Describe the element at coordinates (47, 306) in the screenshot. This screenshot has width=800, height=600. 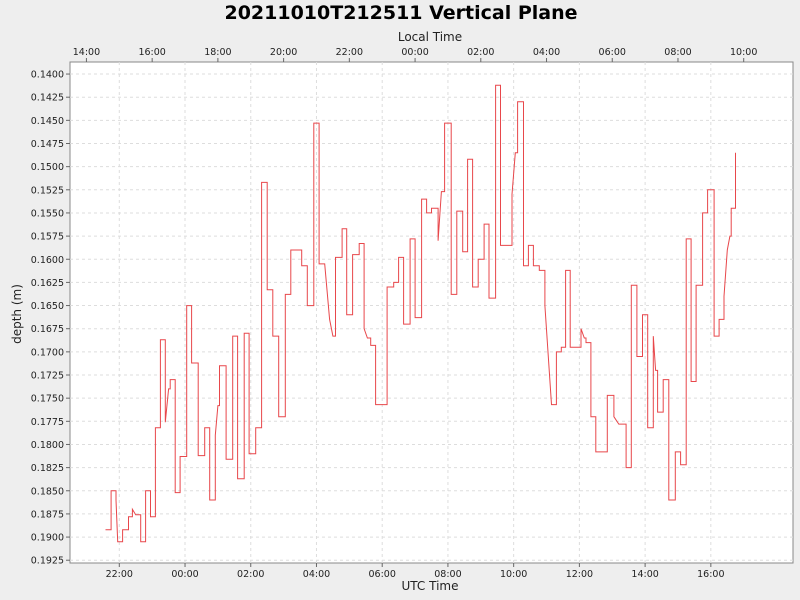
I see `y-tick-label: 0.1650` at that location.